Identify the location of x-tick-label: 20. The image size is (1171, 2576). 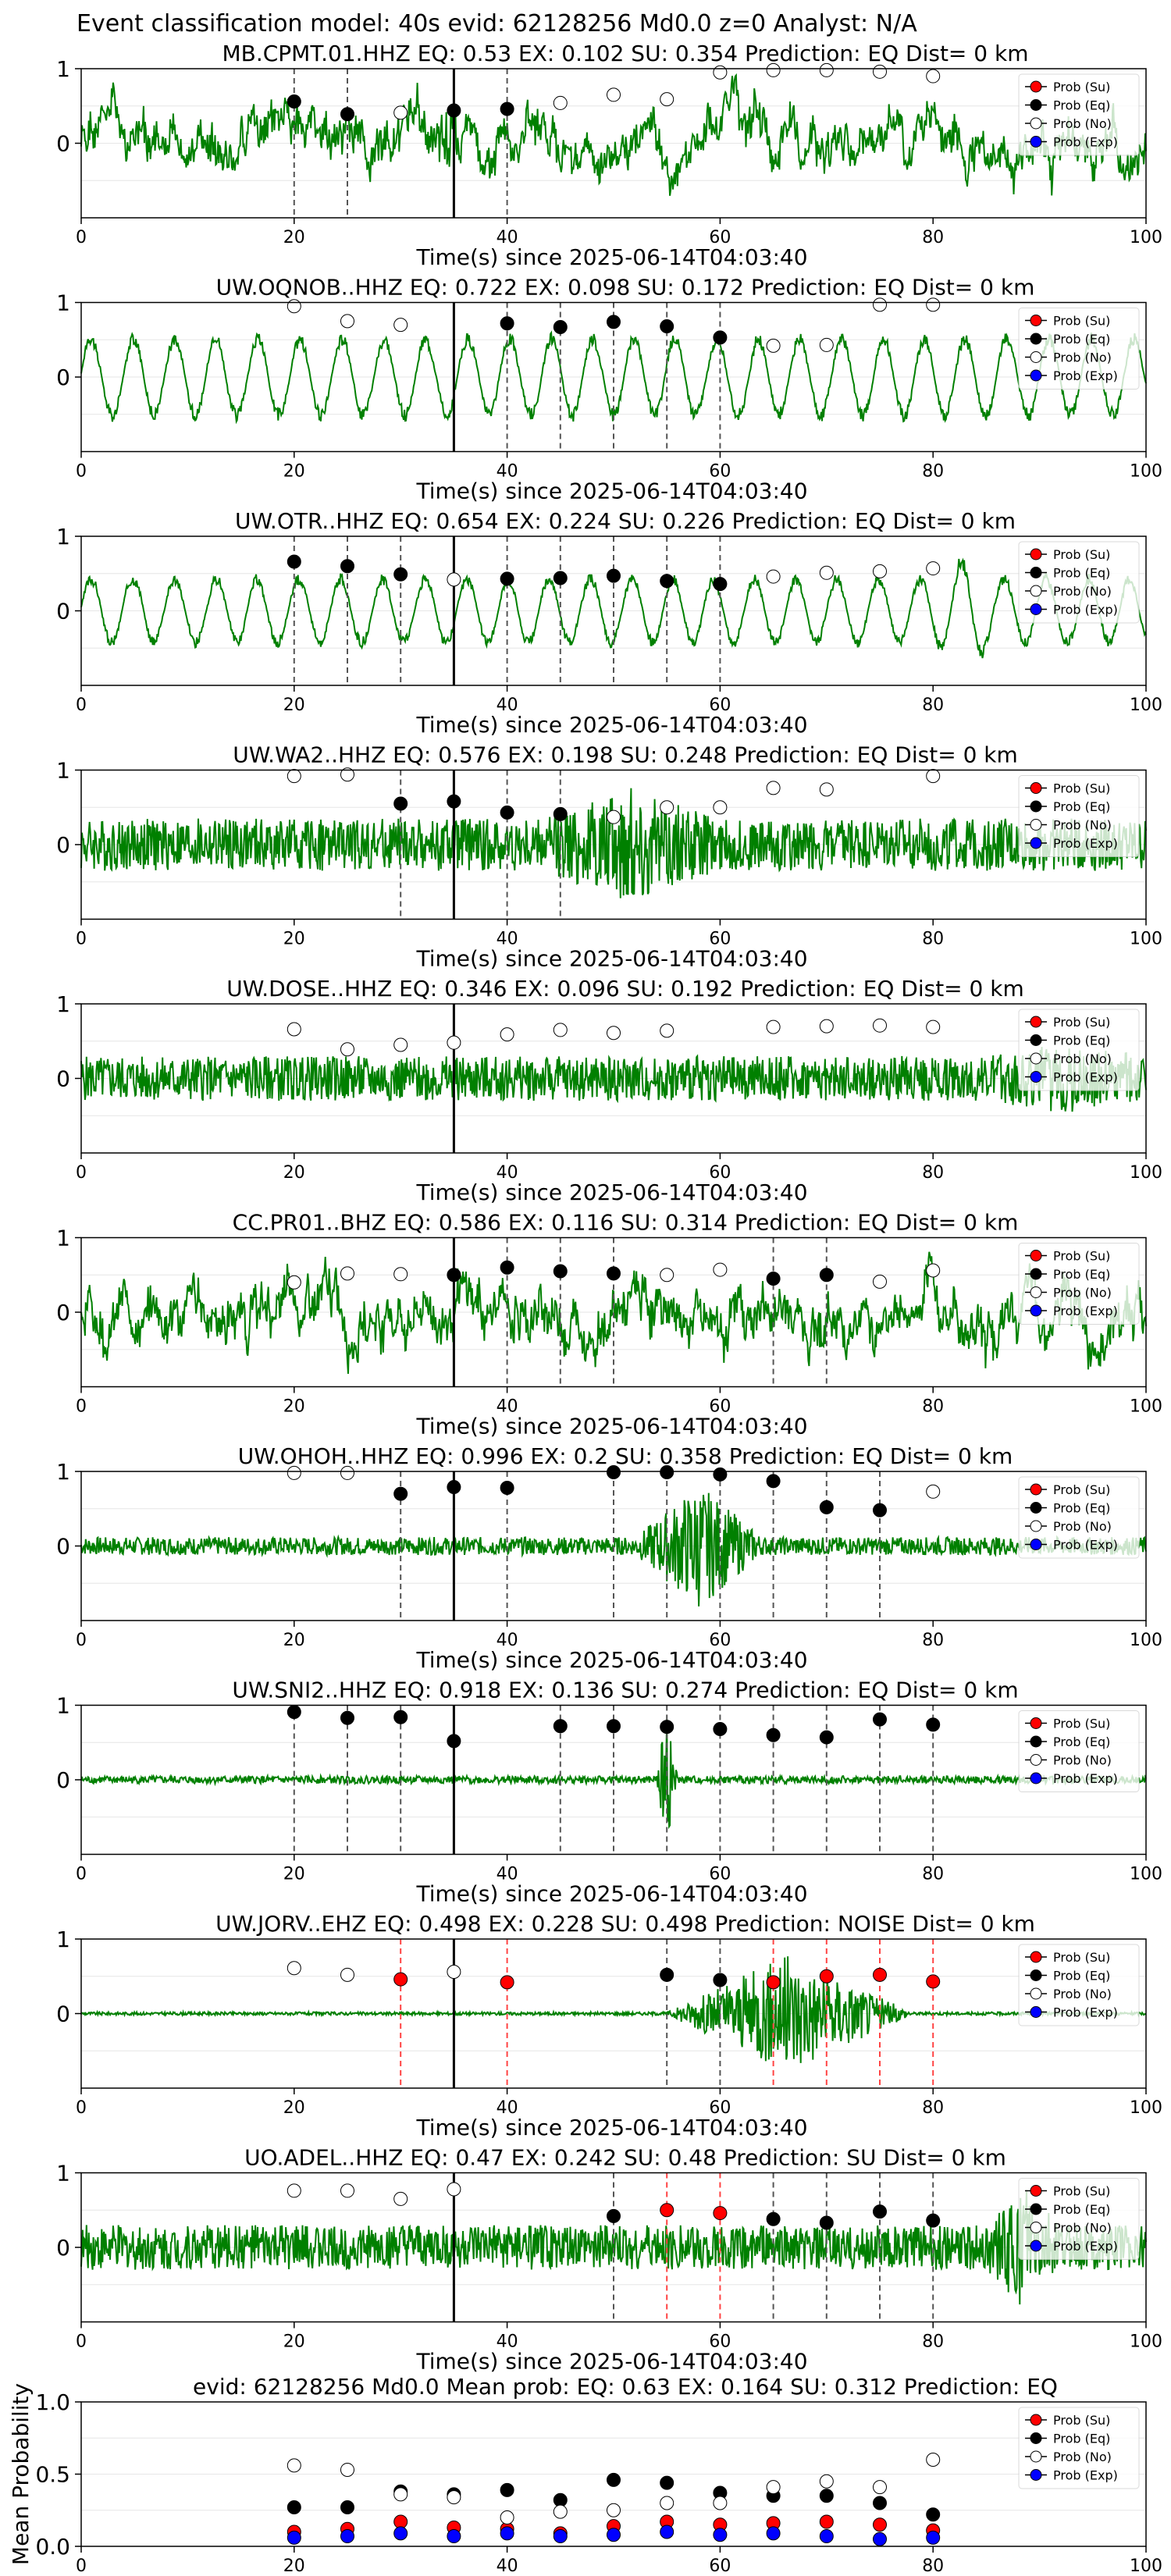
(294, 939).